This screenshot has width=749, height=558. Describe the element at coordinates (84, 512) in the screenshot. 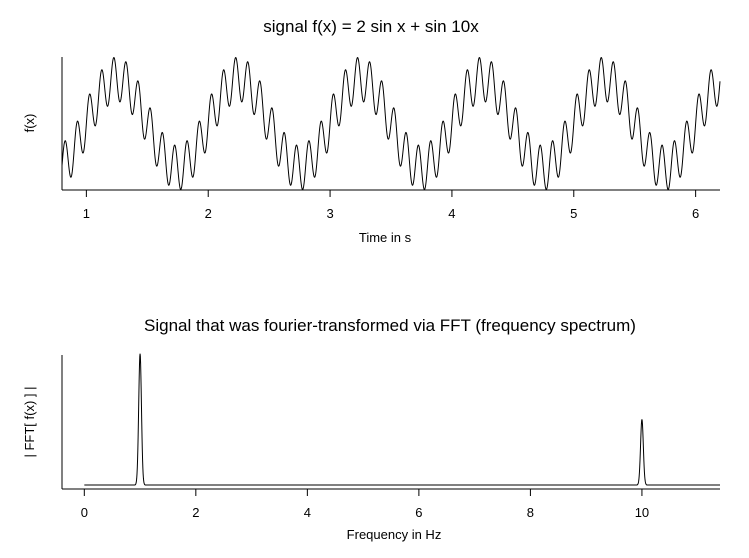

I see `x-tick-label: 0` at that location.